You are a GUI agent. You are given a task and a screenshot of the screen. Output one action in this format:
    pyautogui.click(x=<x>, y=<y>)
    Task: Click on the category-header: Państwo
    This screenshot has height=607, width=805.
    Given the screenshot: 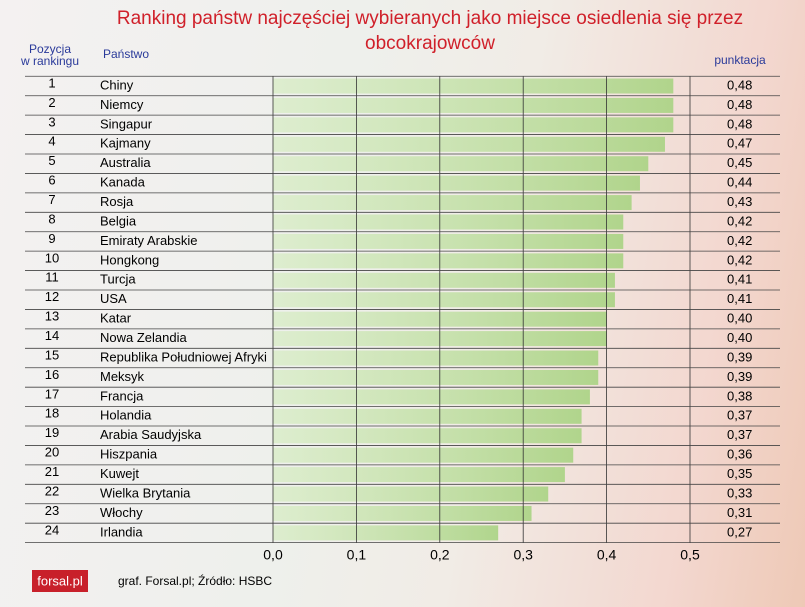 What is the action you would take?
    pyautogui.click(x=126, y=54)
    